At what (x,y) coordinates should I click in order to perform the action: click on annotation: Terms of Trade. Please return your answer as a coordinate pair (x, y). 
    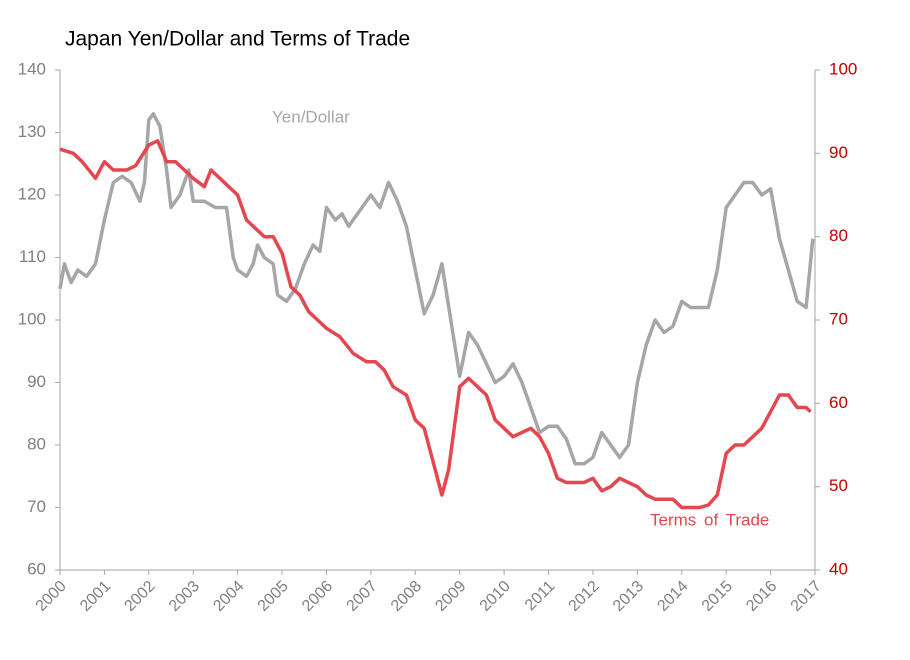
    Looking at the image, I should click on (709, 519).